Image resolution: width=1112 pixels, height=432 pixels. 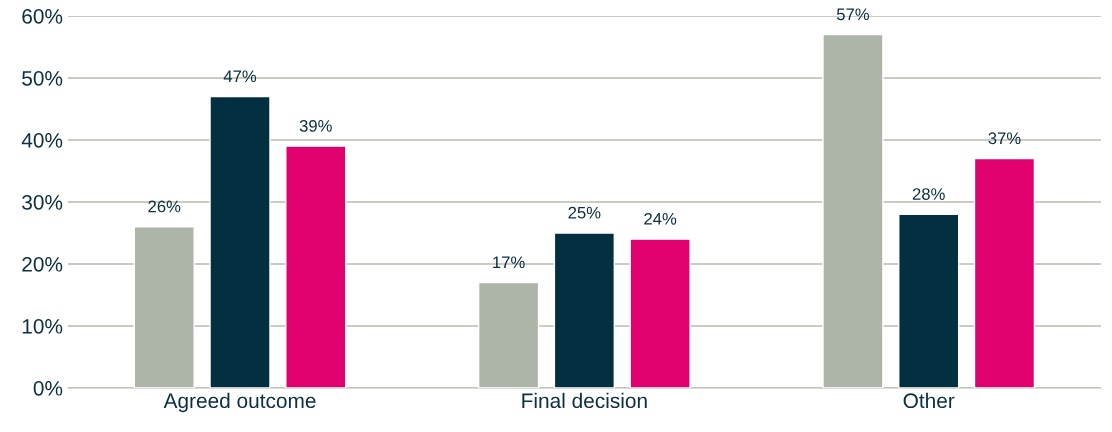 What do you see at coordinates (164, 206) in the screenshot?
I see `data-label: 26%` at bounding box center [164, 206].